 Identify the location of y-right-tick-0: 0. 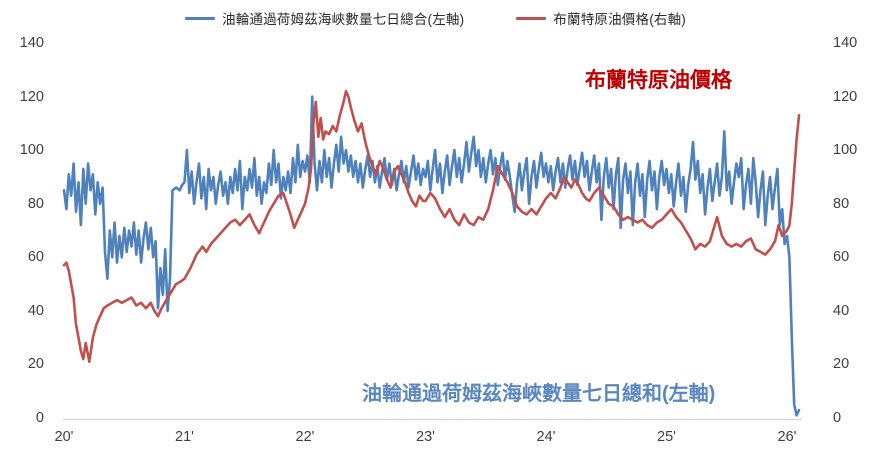
(837, 418).